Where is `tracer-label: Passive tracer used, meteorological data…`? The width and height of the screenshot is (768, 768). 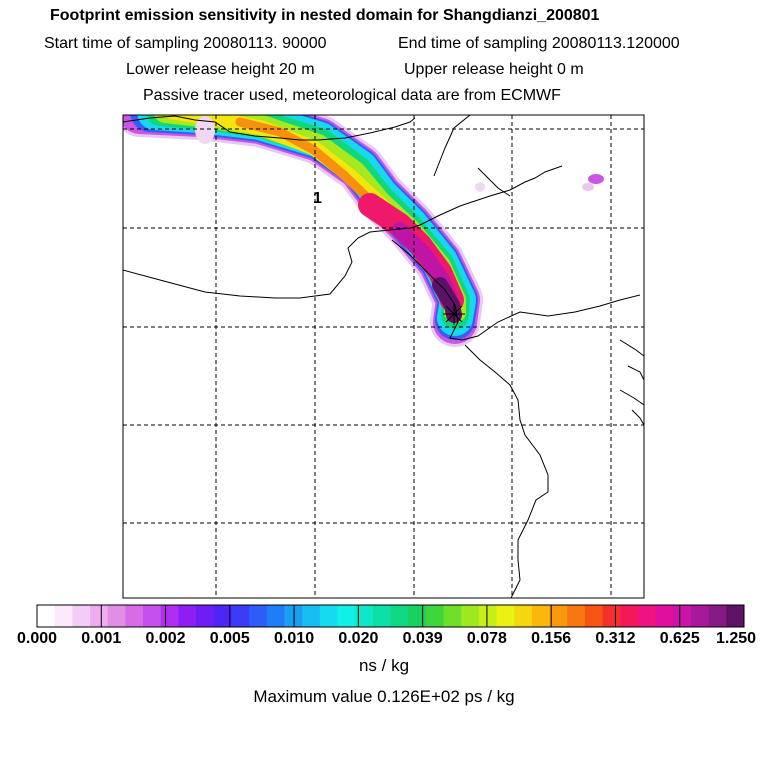 tracer-label: Passive tracer used, meteorological data… is located at coordinates (352, 95).